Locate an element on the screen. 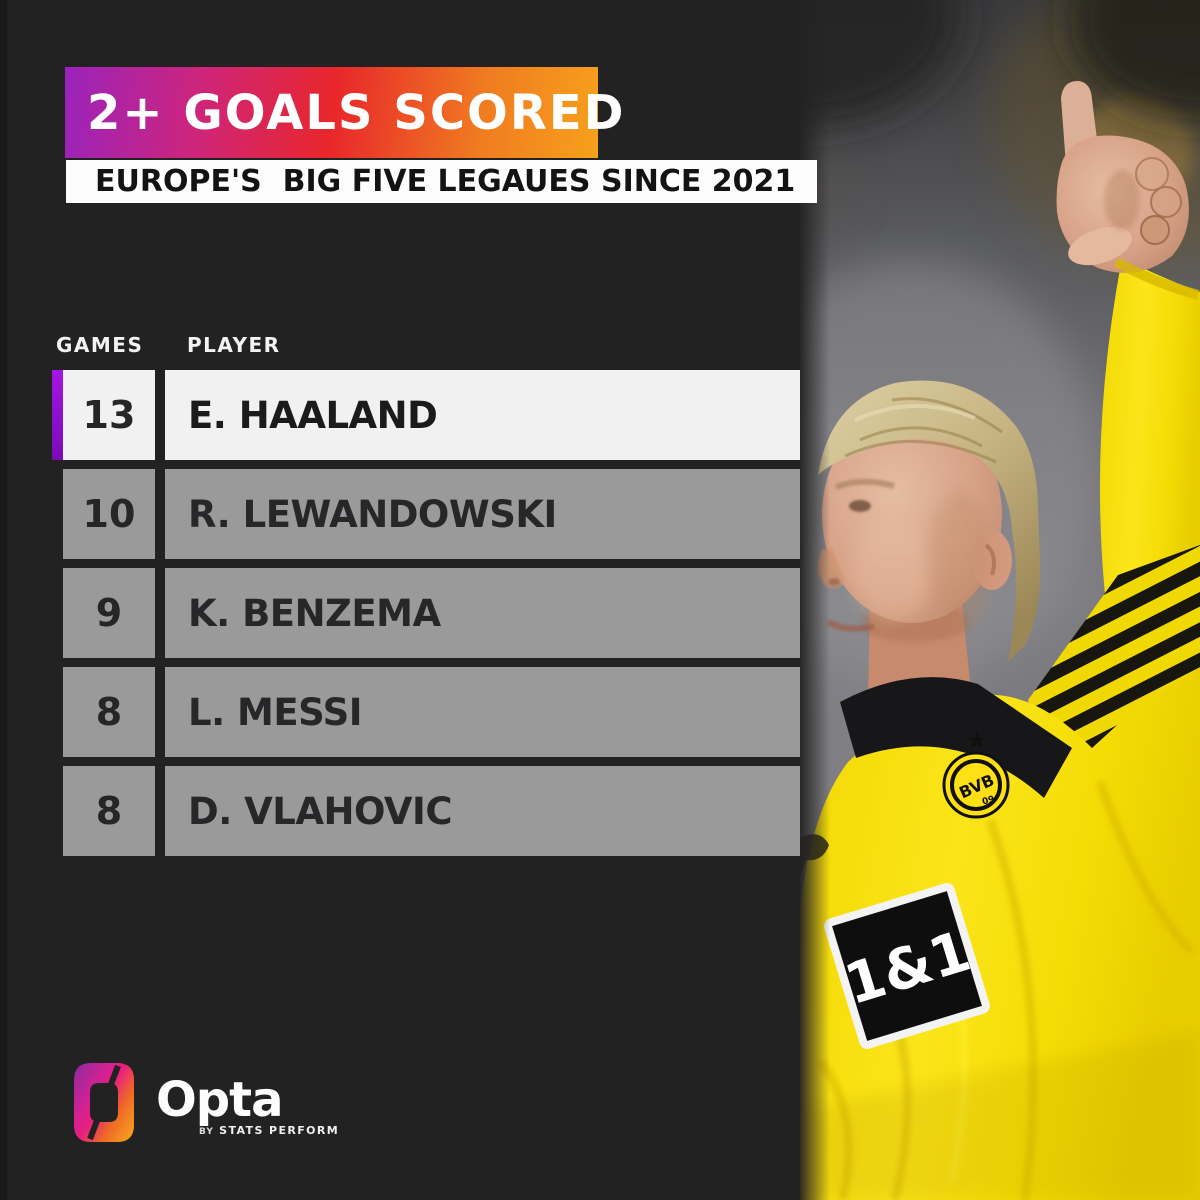  hair is located at coordinates (929, 521).